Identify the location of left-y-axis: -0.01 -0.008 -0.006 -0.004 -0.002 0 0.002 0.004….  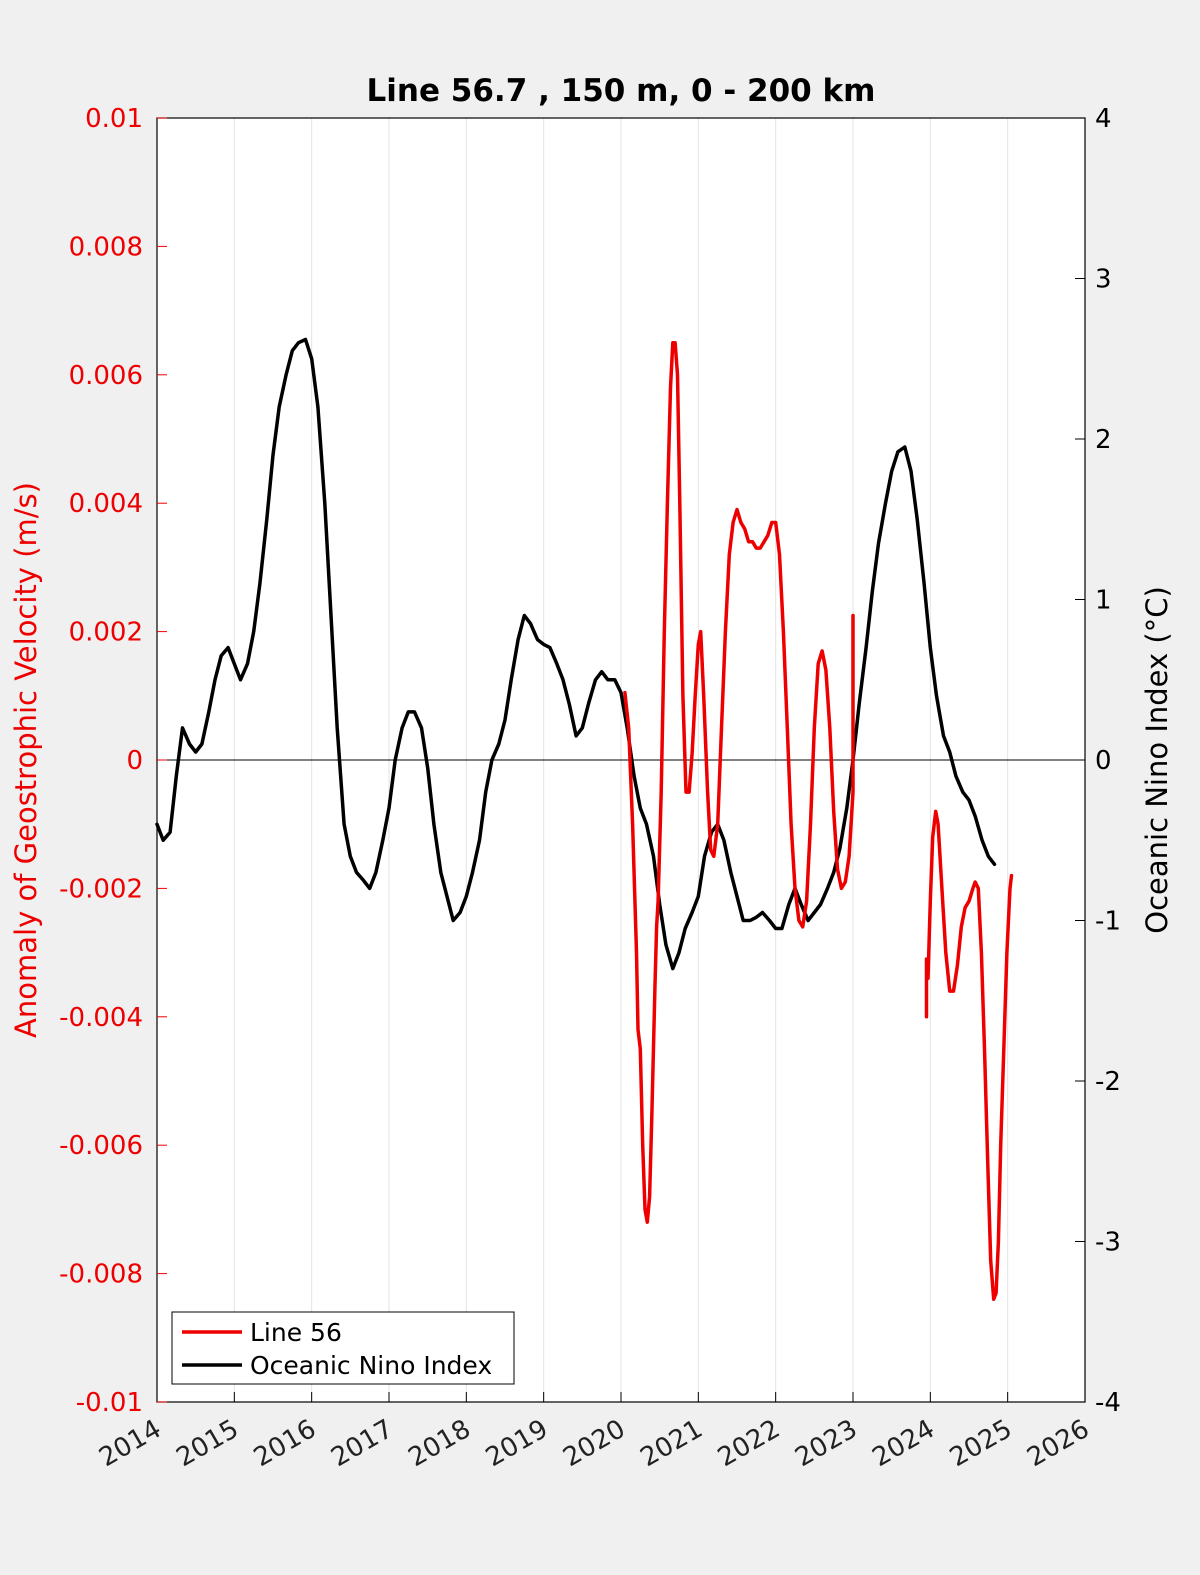
(113, 761).